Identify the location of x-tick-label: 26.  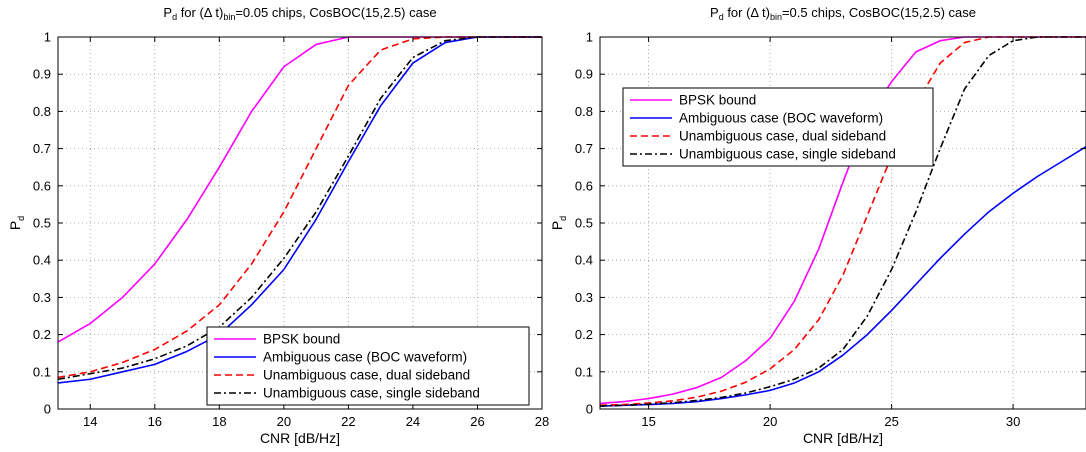
(477, 421).